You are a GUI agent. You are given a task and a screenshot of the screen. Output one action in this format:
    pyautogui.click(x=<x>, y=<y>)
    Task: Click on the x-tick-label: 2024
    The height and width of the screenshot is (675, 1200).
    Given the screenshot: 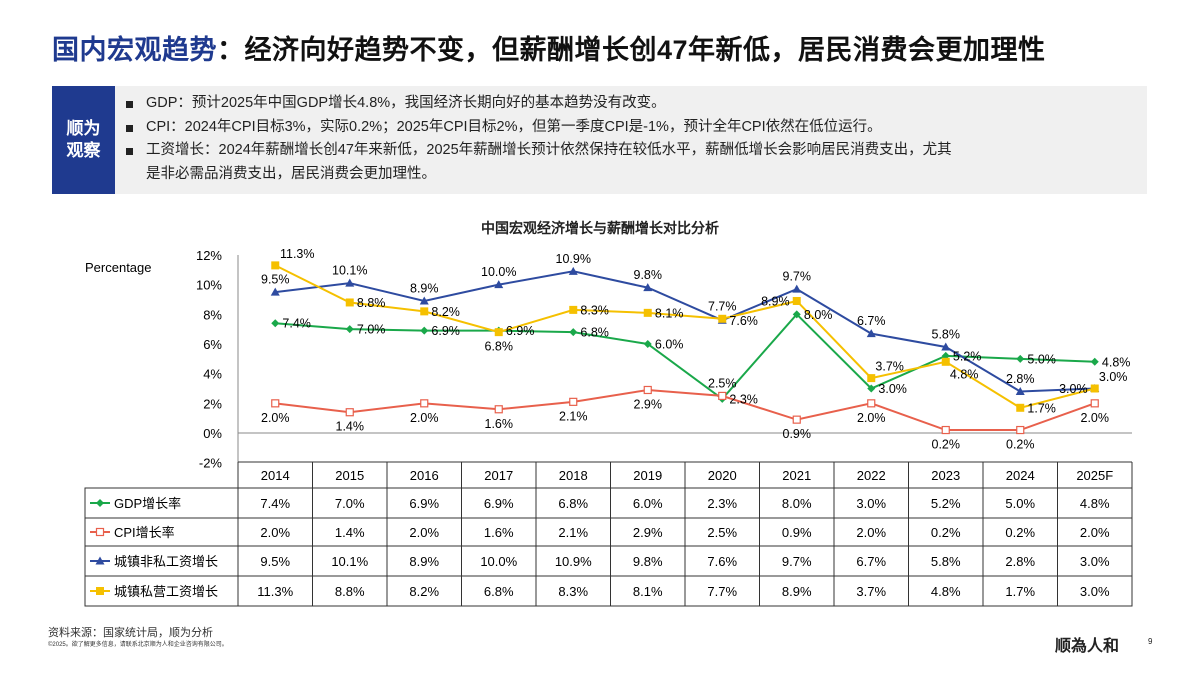 What is the action you would take?
    pyautogui.click(x=1020, y=475)
    